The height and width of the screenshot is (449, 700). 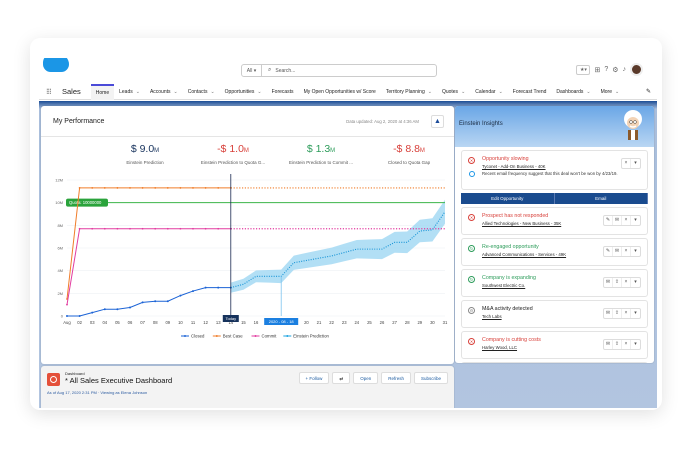 What do you see at coordinates (583, 69) in the screenshot?
I see `favorites-star-icon: ★▾` at bounding box center [583, 69].